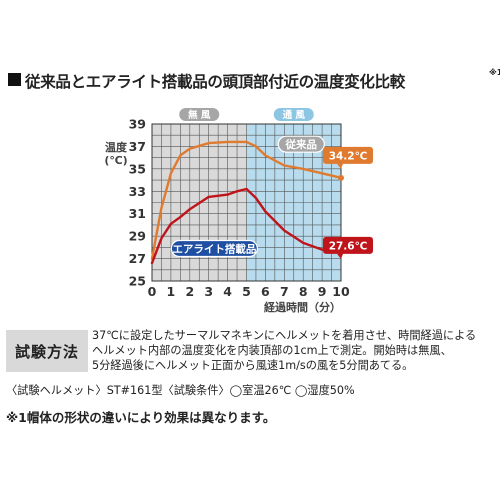 The width and height of the screenshot is (500, 500). Describe the element at coordinates (208, 291) in the screenshot. I see `x-tick-label: 3` at that location.